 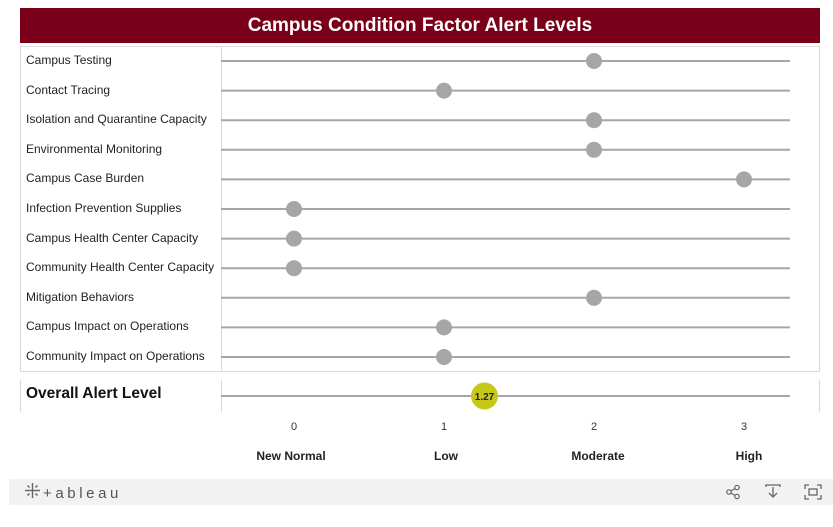 I want to click on download-icon, so click(x=773, y=492).